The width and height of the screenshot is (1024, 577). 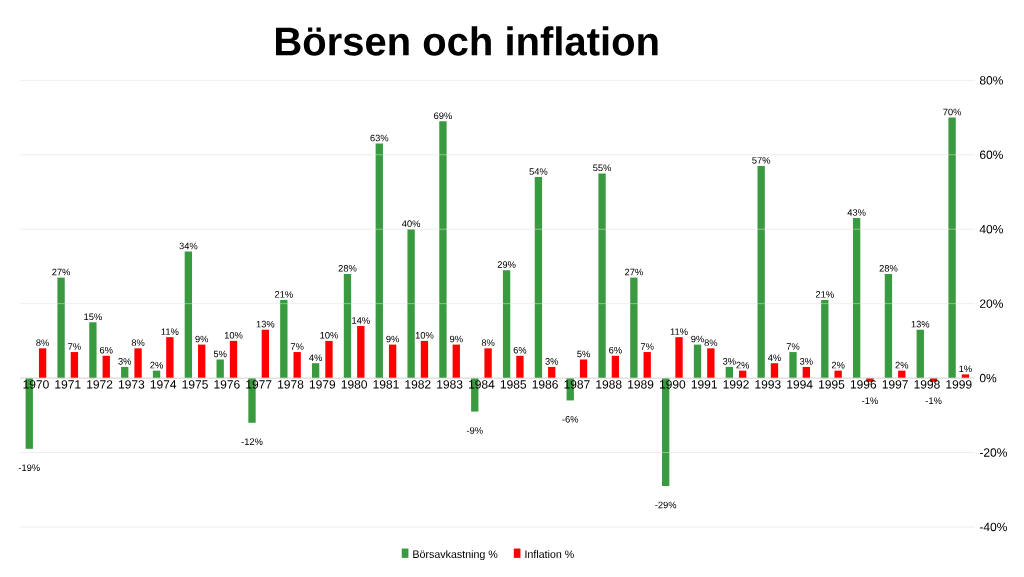 What do you see at coordinates (993, 452) in the screenshot?
I see `y-tick-label: -20%` at bounding box center [993, 452].